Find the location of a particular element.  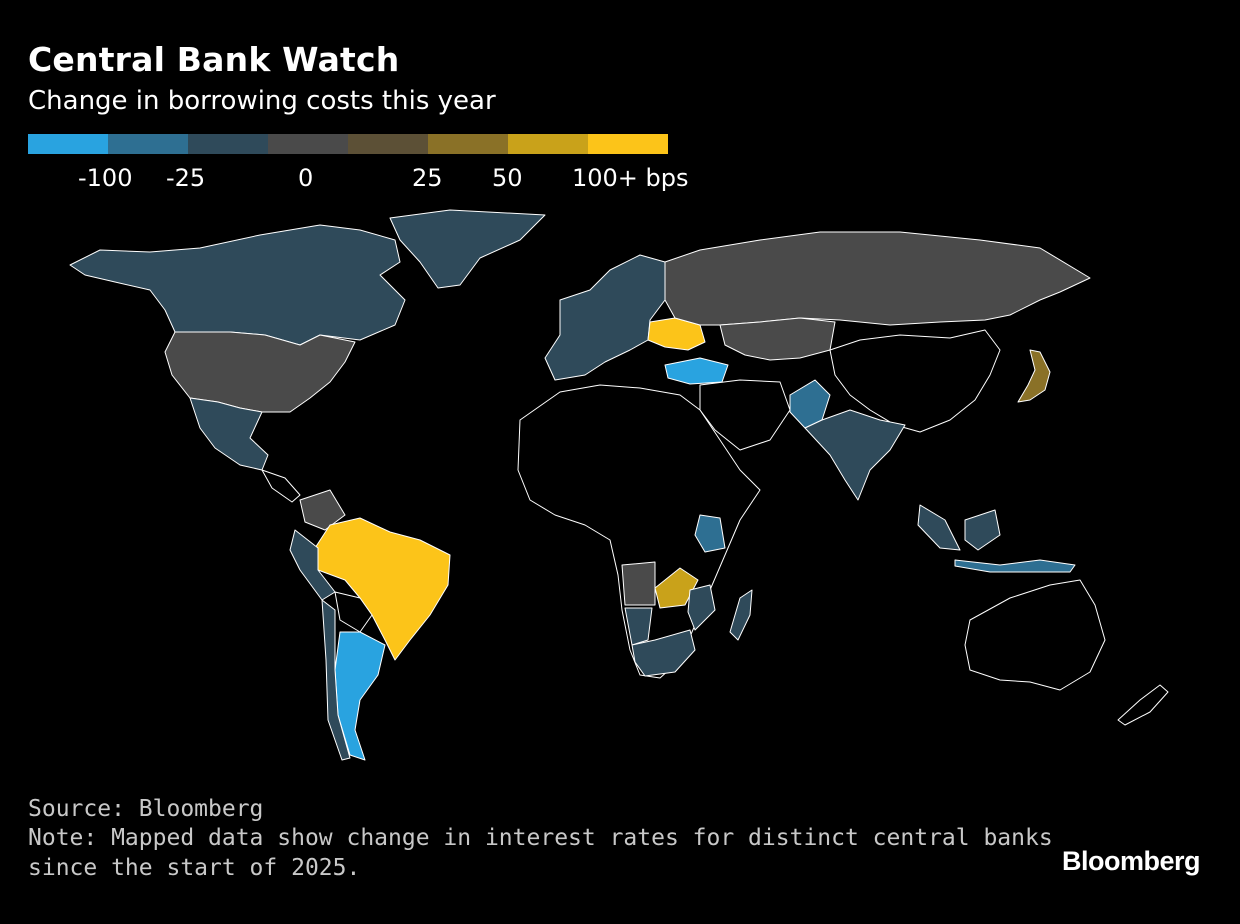

region-japan is located at coordinates (1034, 376).